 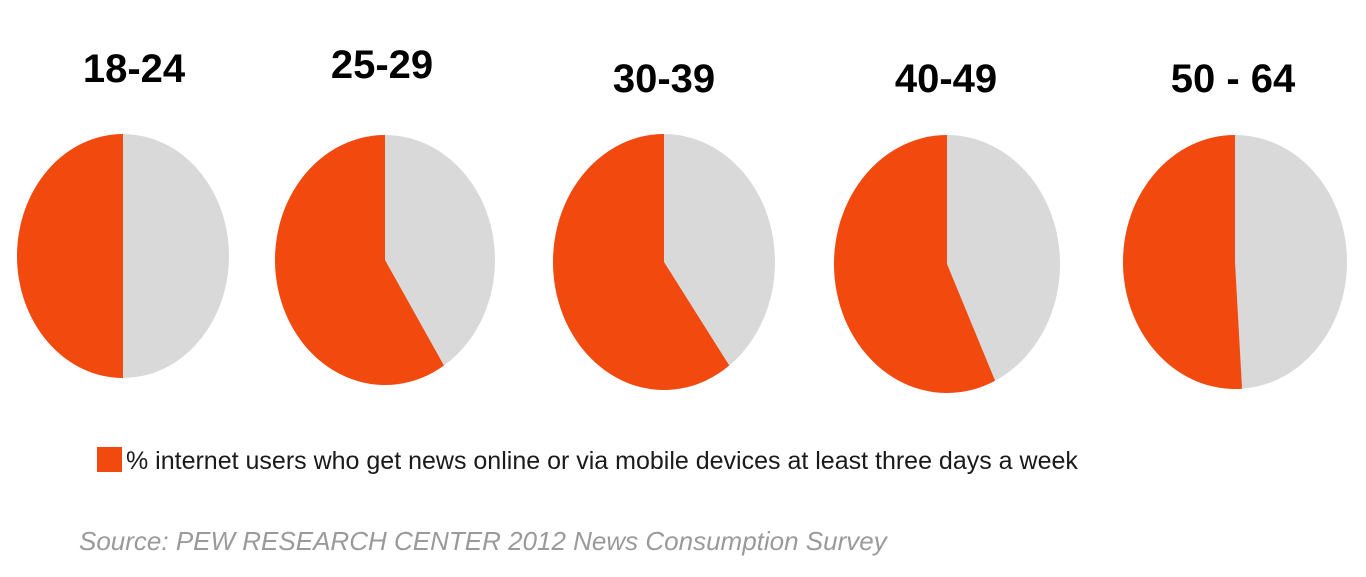 What do you see at coordinates (946, 79) in the screenshot?
I see `age-group-label-3: 40-49` at bounding box center [946, 79].